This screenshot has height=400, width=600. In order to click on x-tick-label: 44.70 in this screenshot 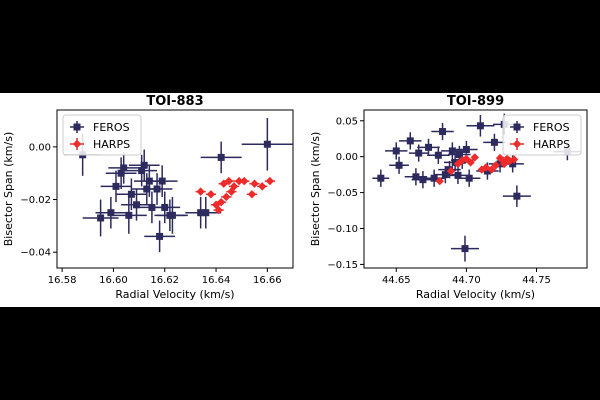, I will do `click(466, 280)`.